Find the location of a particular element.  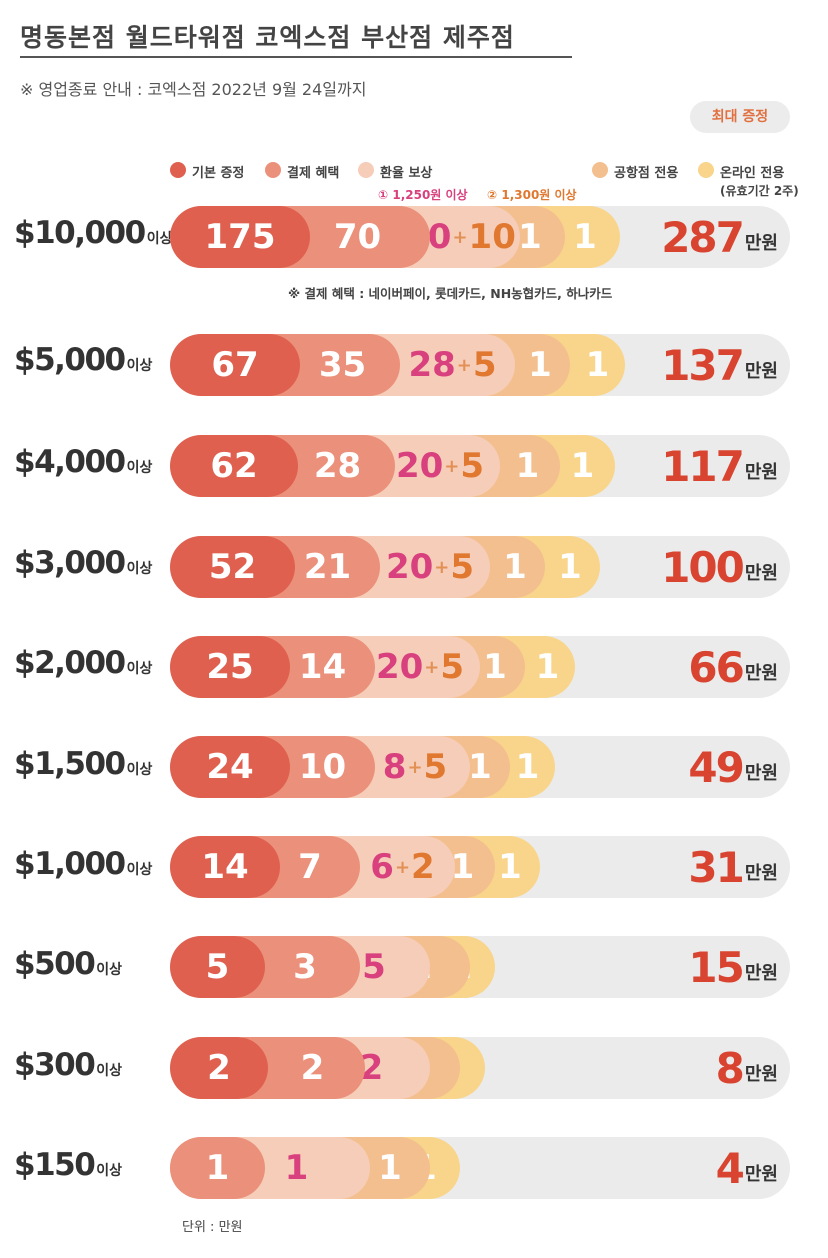

tier-bar: 1 1 2 2 2 8만원 is located at coordinates (480, 1068).